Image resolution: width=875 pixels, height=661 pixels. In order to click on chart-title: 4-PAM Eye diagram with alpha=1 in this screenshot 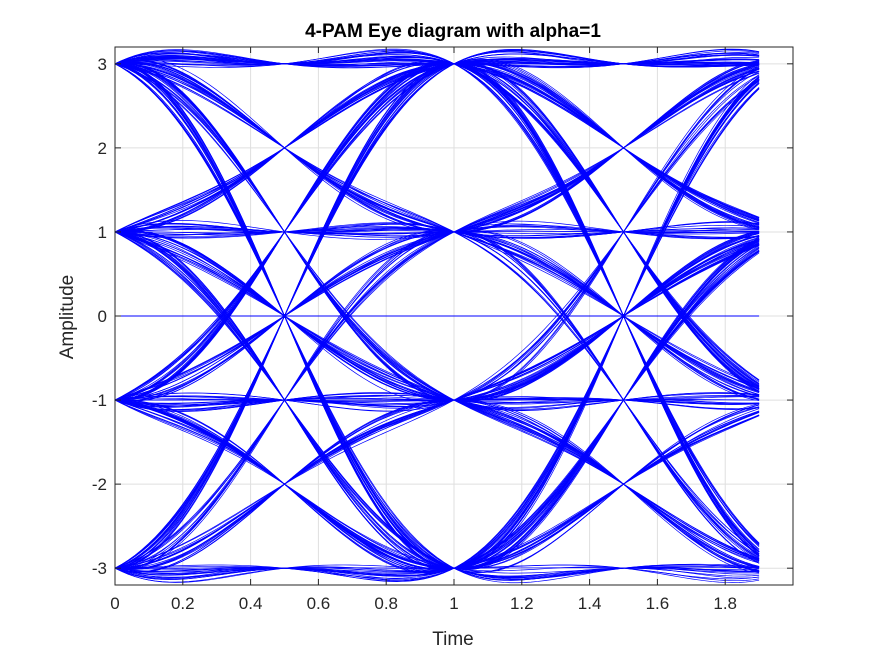, I will do `click(453, 31)`.